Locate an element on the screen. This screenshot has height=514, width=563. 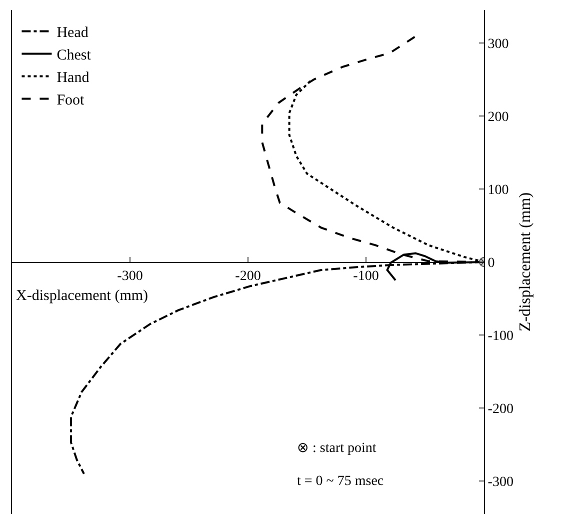
y-axis-title: Z-displacement (mm) is located at coordinates (525, 262).